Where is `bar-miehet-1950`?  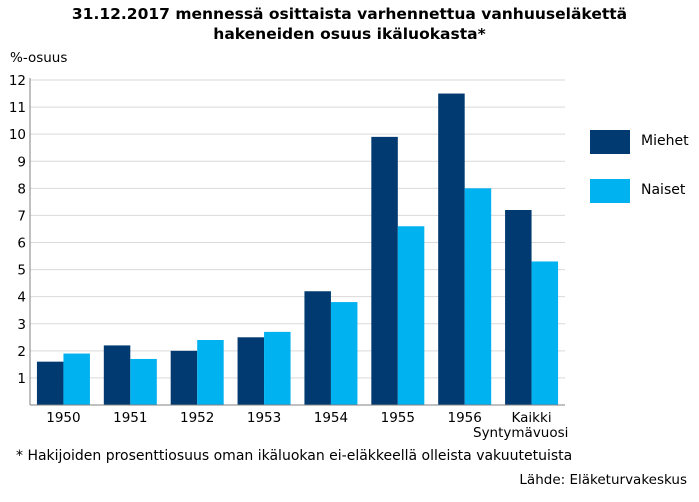 bar-miehet-1950 is located at coordinates (50, 383).